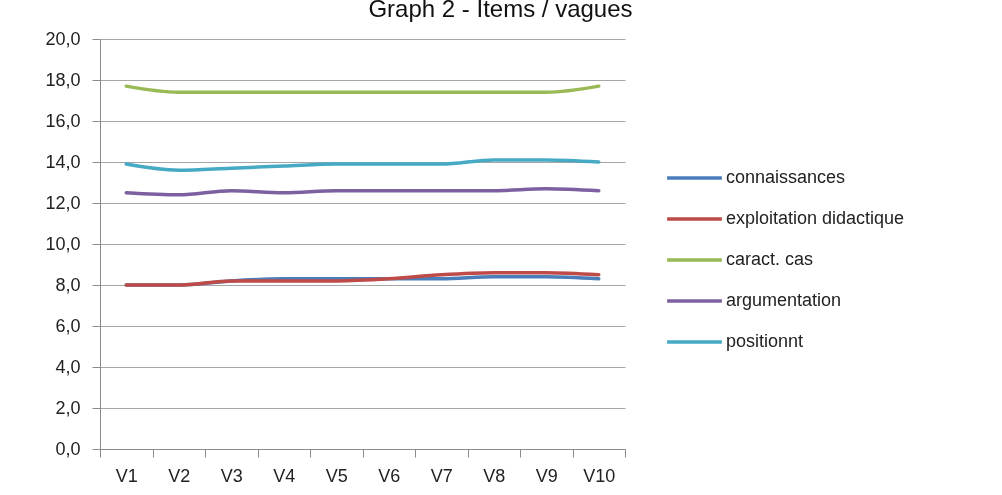  Describe the element at coordinates (63, 161) in the screenshot. I see `y-tick-label: 14,0` at that location.